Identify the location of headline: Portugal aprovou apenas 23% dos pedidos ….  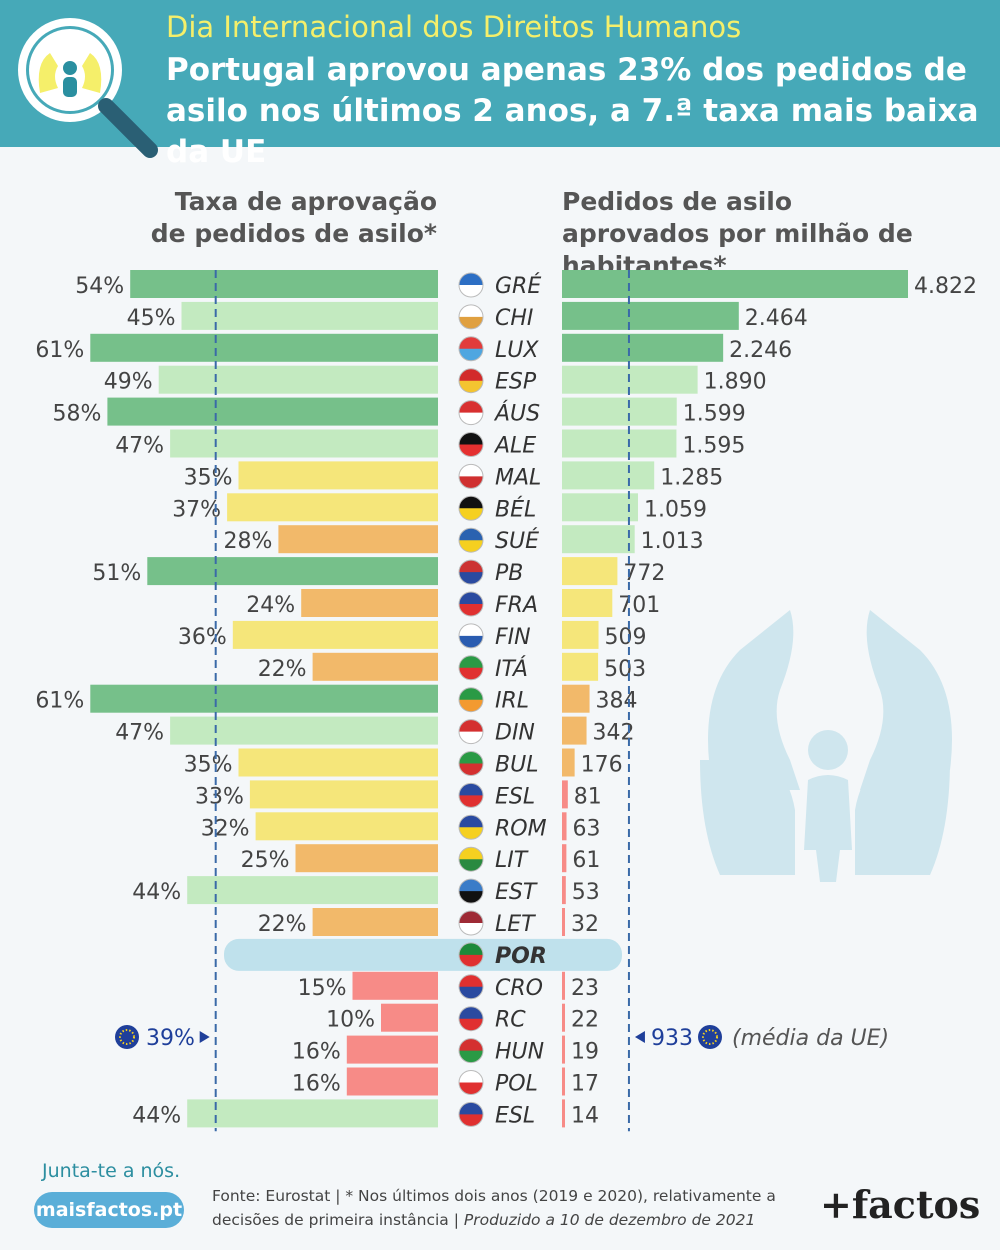
(572, 111).